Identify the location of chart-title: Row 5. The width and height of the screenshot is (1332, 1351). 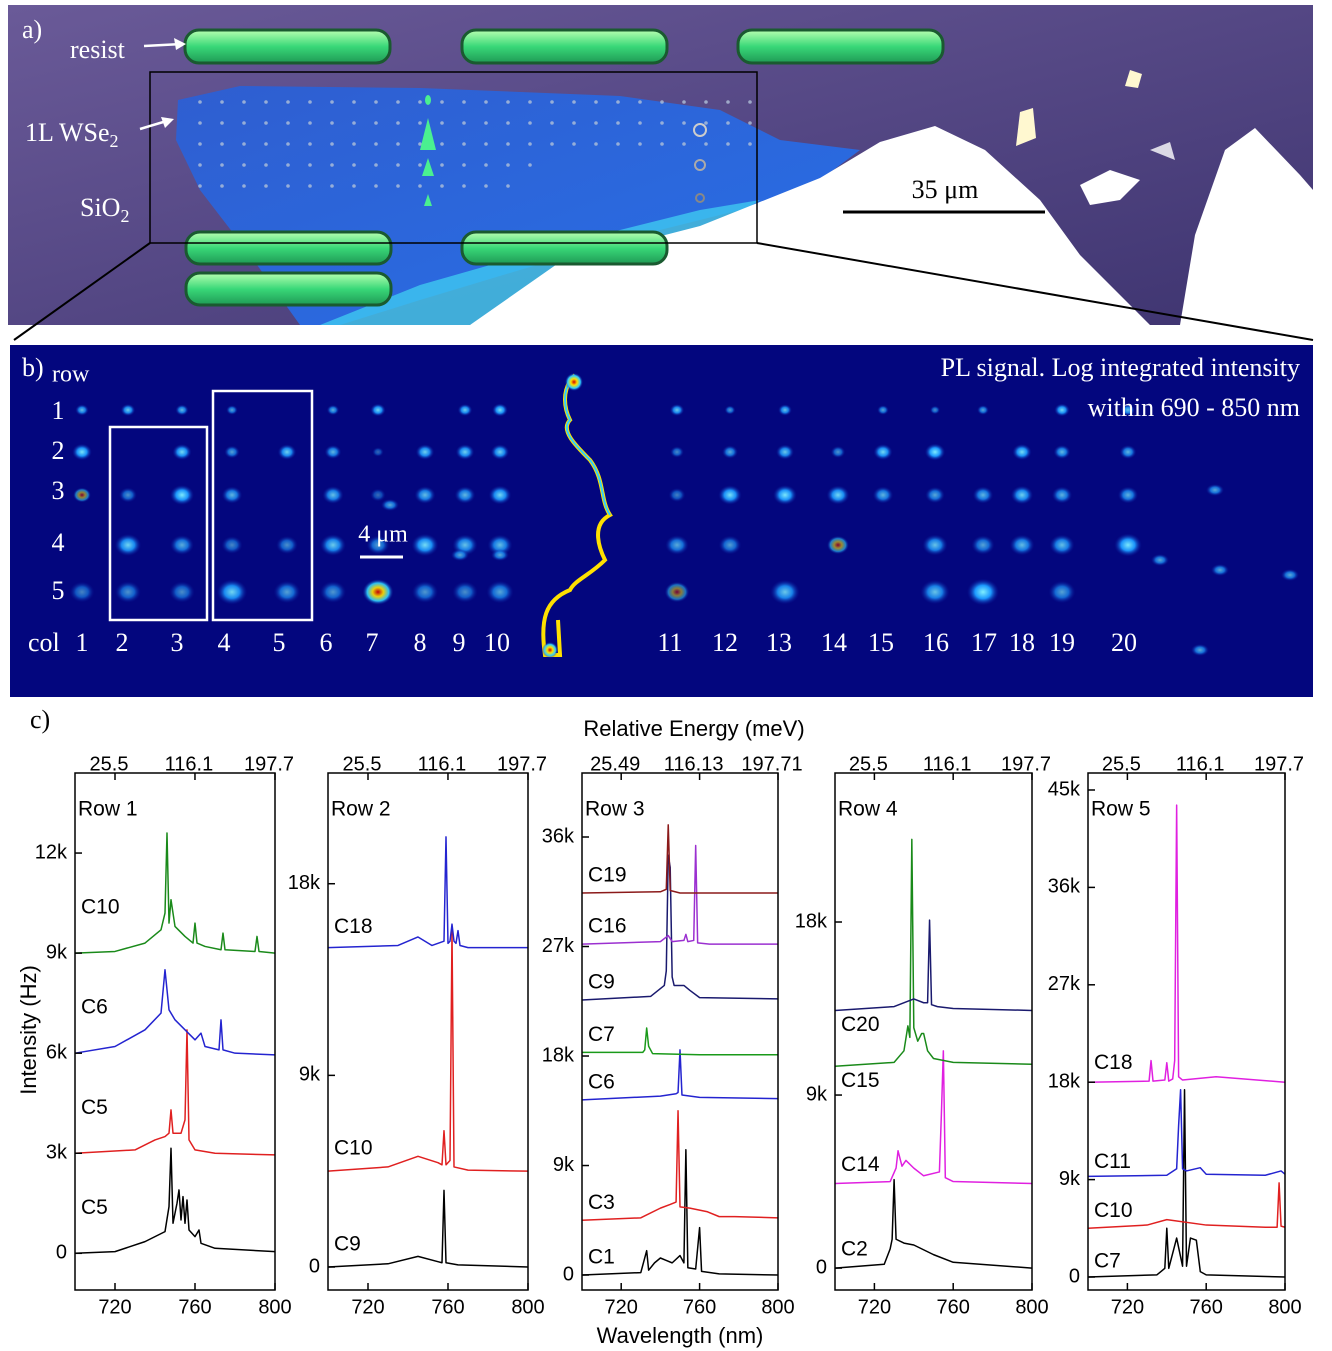
(1121, 809).